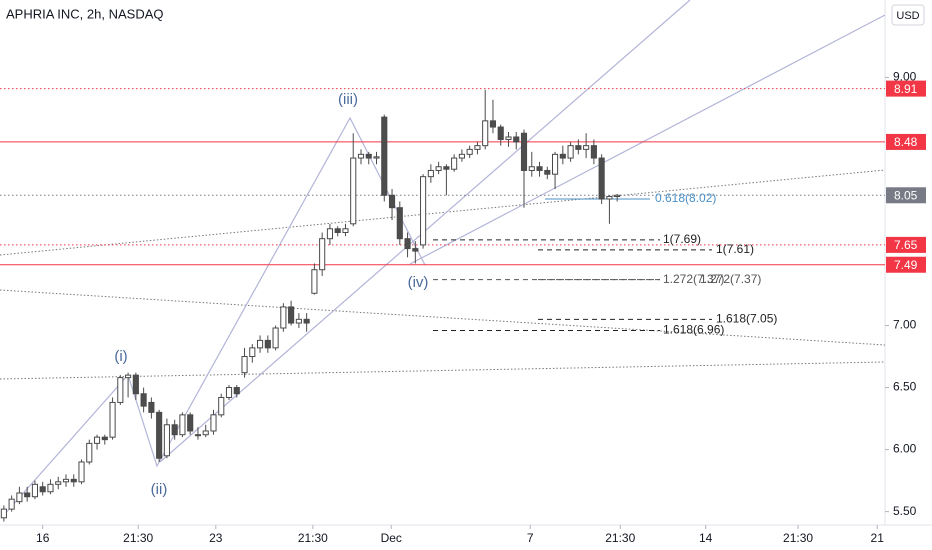 This screenshot has width=932, height=550. What do you see at coordinates (530, 538) in the screenshot?
I see `x-tick-label: 7` at bounding box center [530, 538].